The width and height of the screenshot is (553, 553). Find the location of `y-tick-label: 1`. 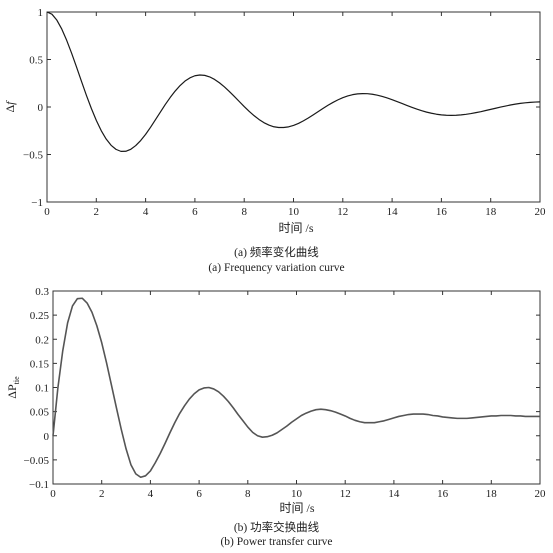

y-tick-label: 1 is located at coordinates (41, 13).